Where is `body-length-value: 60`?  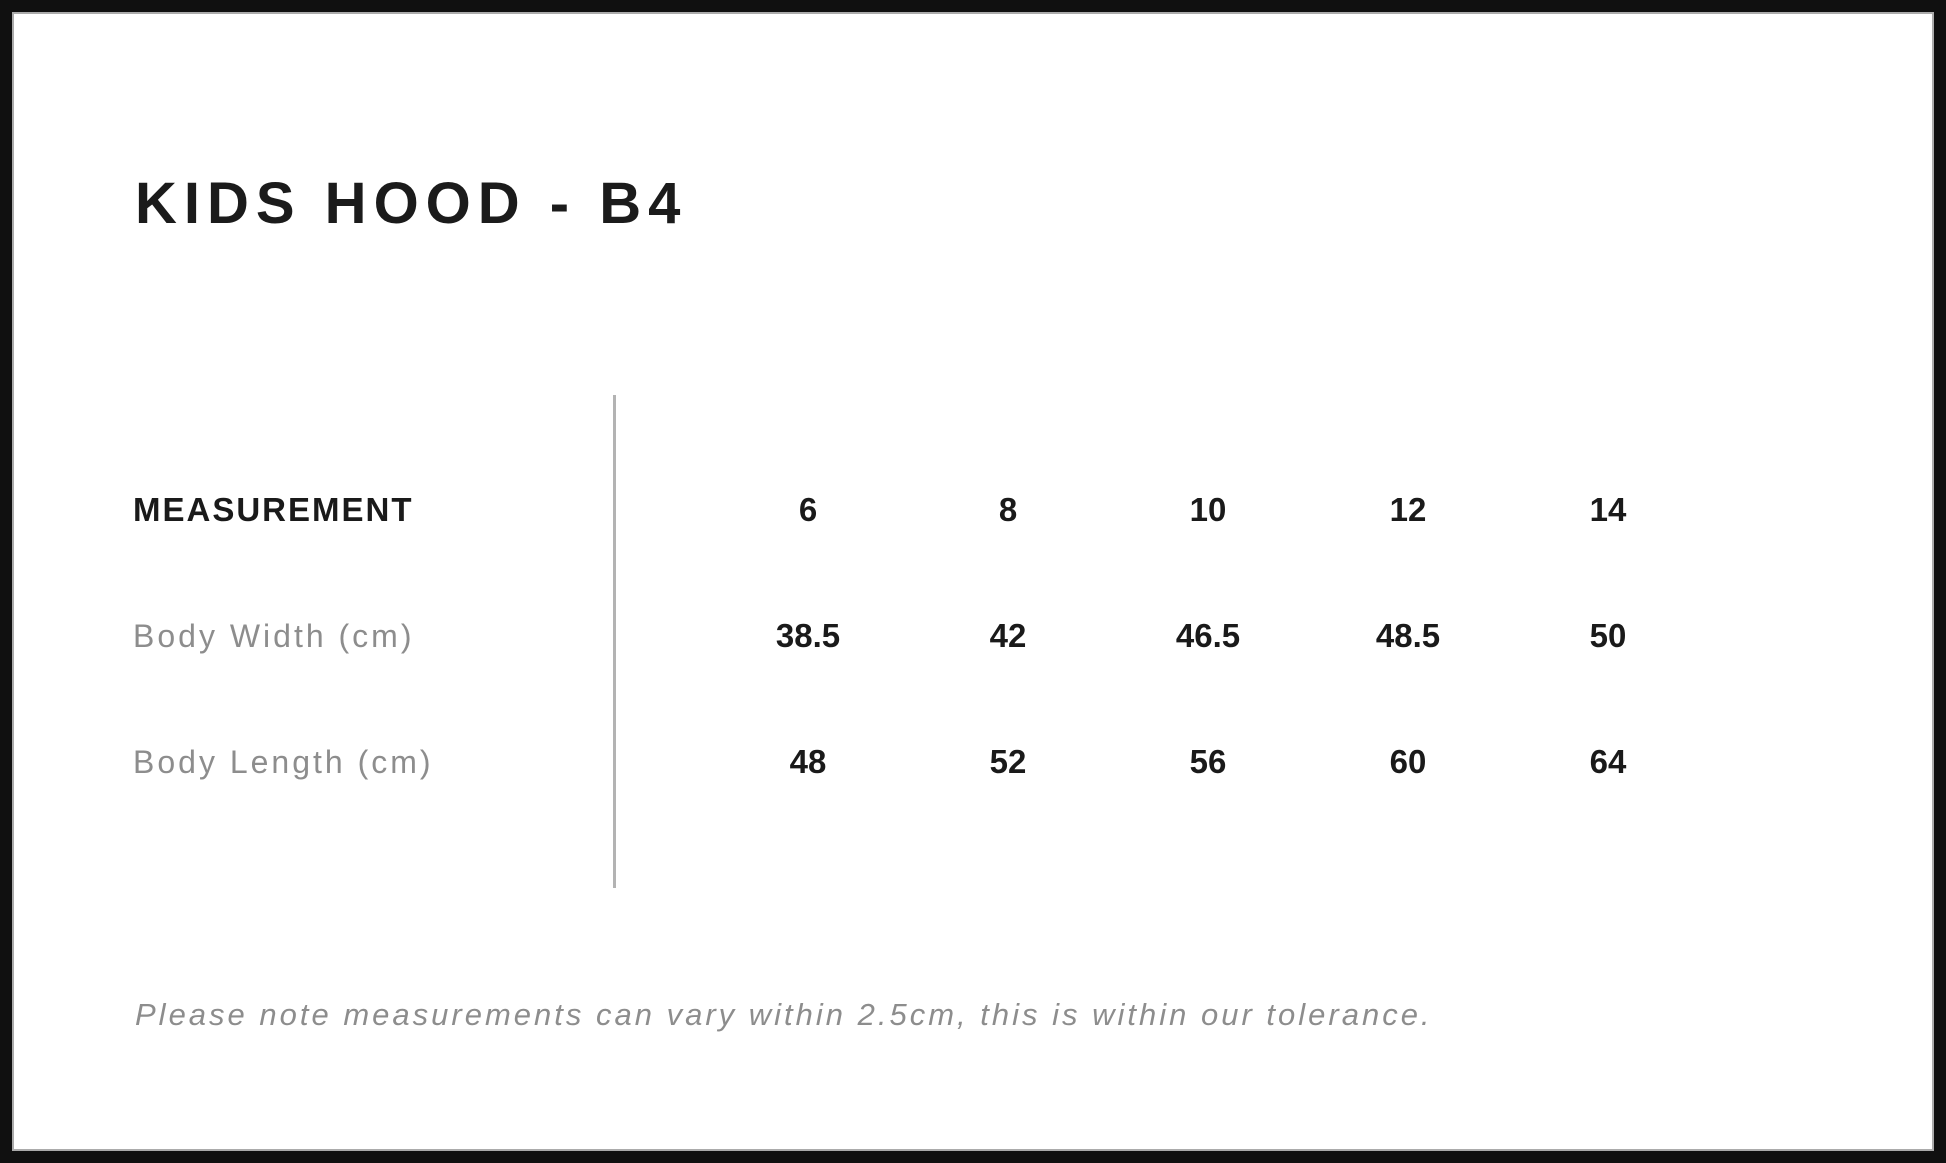
body-length-value: 60 is located at coordinates (1408, 761).